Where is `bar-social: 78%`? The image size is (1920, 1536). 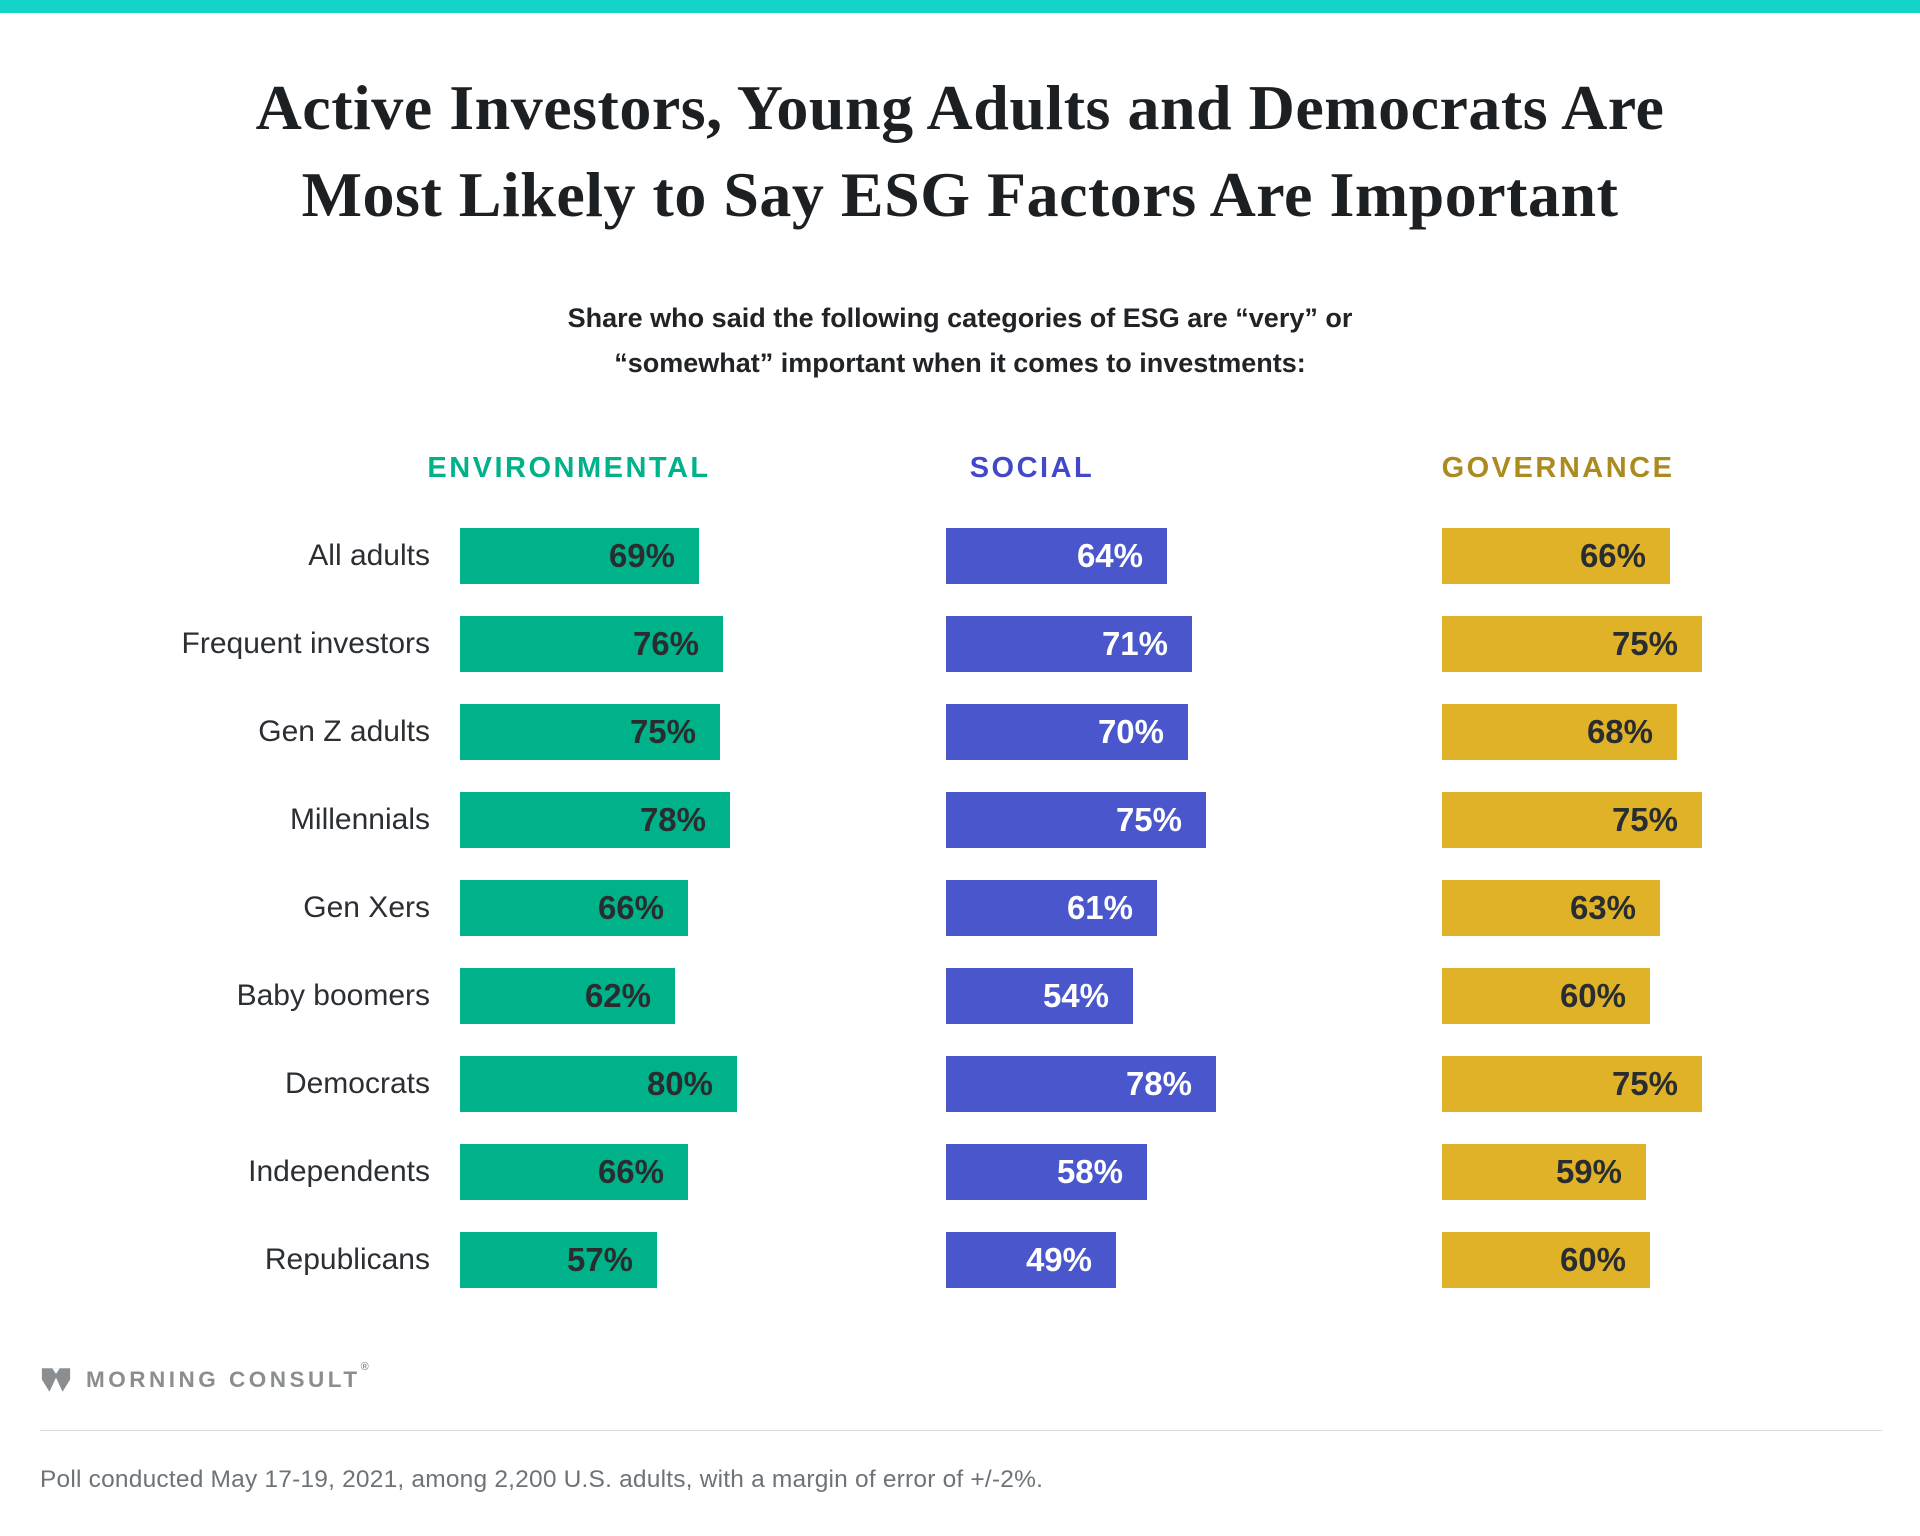
bar-social: 78% is located at coordinates (1081, 1084).